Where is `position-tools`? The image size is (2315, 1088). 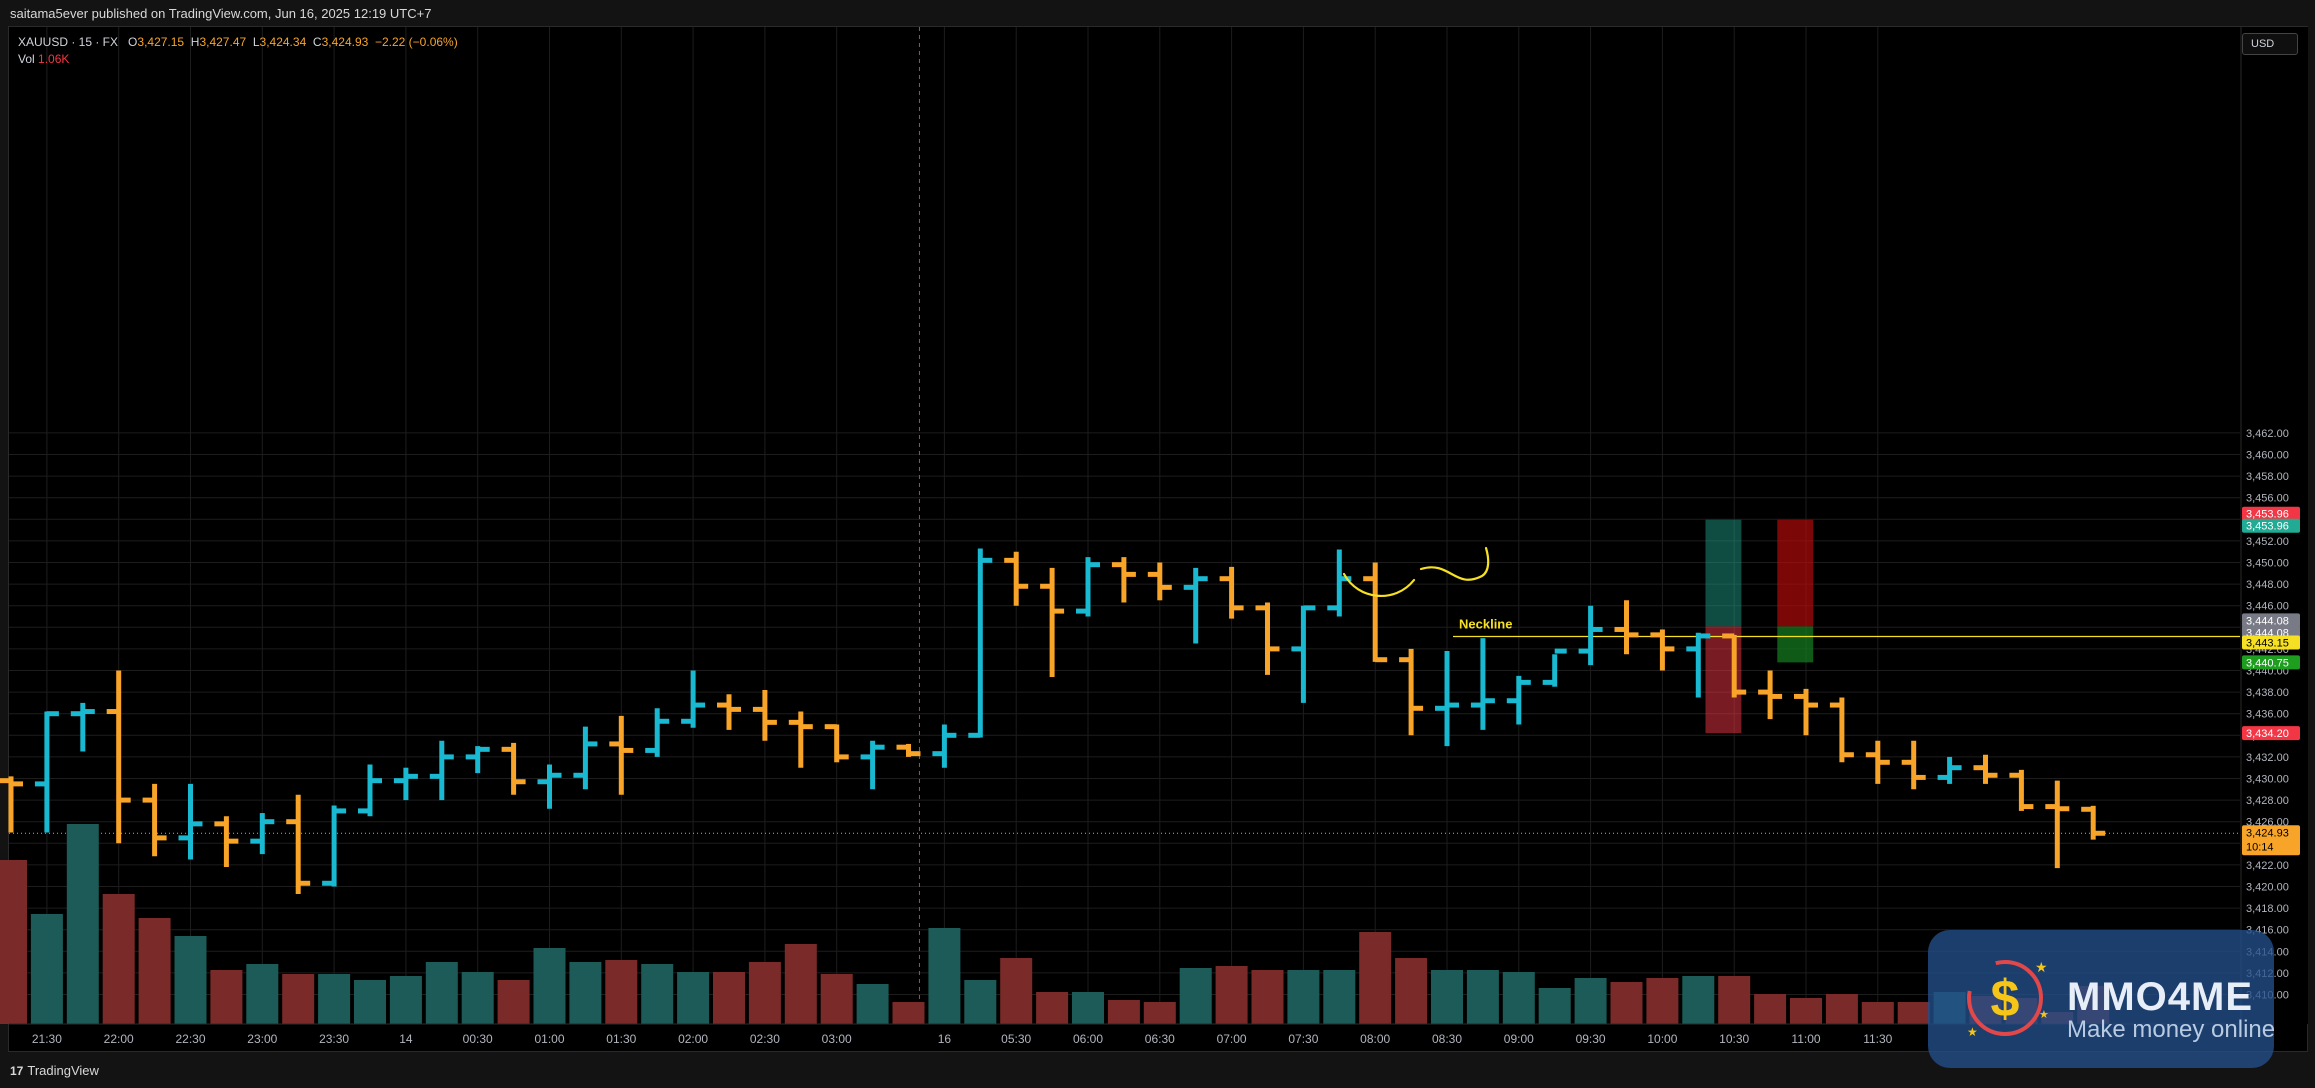 position-tools is located at coordinates (1759, 626).